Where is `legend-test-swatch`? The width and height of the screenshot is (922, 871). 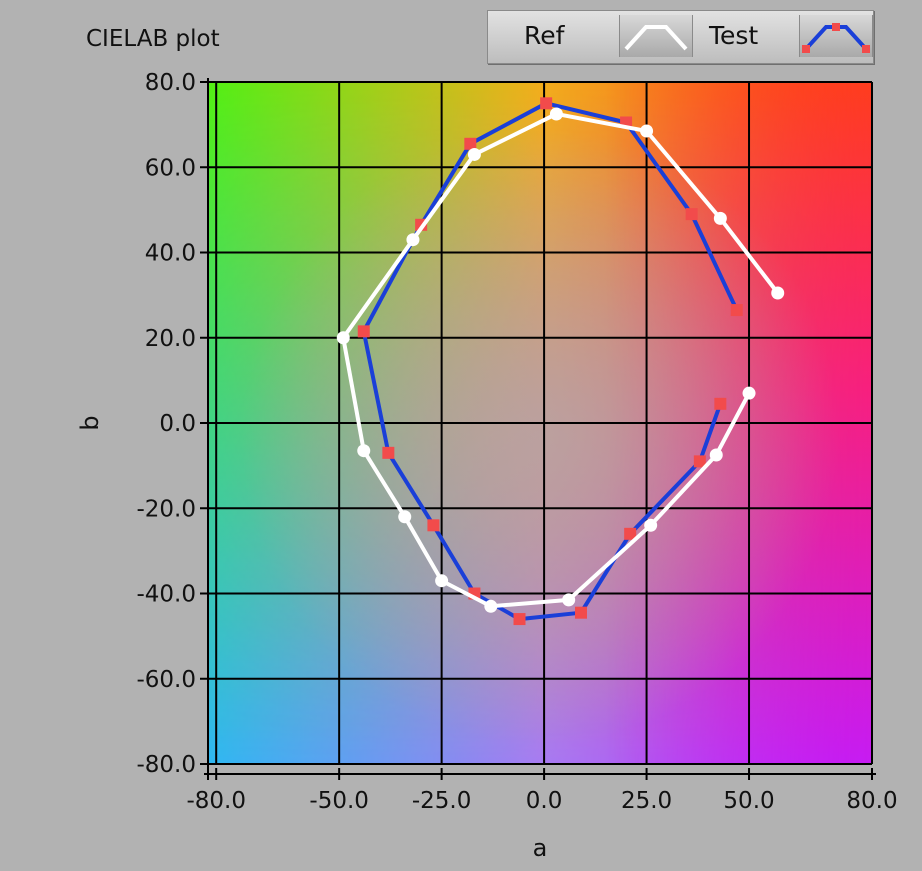 legend-test-swatch is located at coordinates (836, 36).